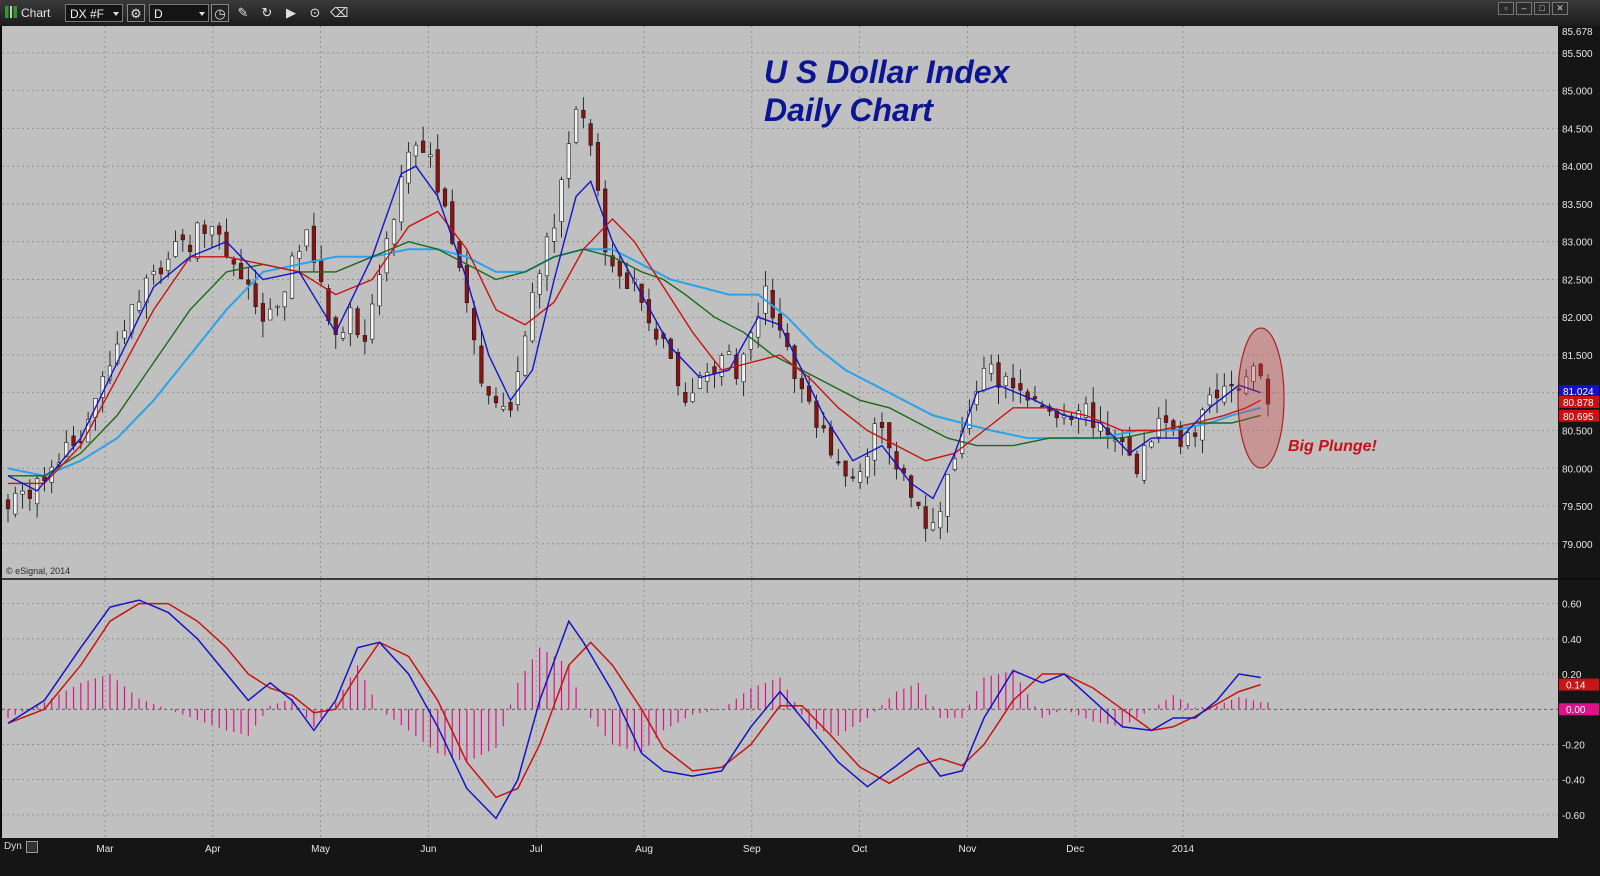  Describe the element at coordinates (1577, 432) in the screenshot. I see `price-tick-label: 80.500` at that location.